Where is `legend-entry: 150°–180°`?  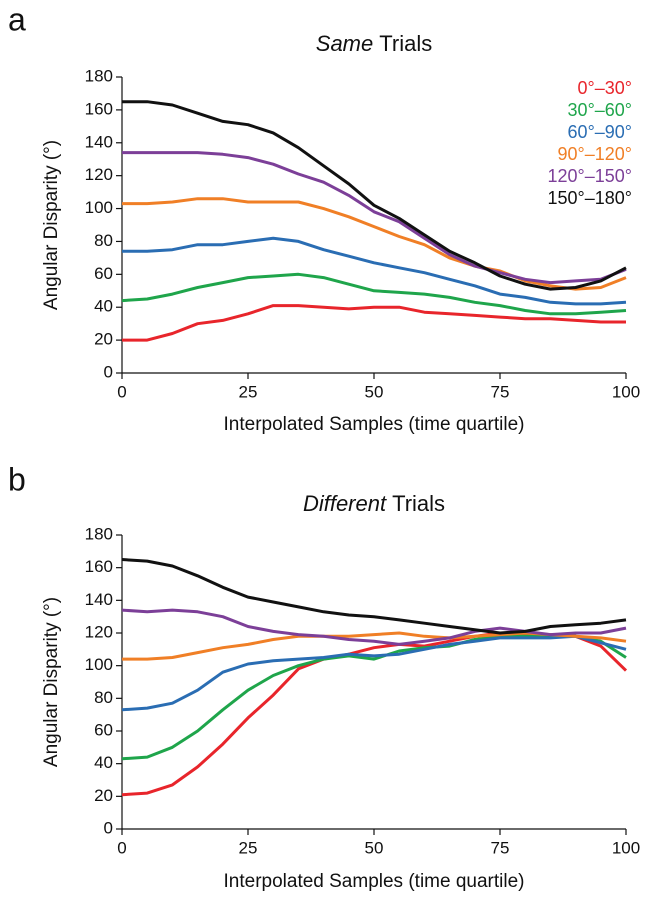
legend-entry: 150°–180° is located at coordinates (590, 198).